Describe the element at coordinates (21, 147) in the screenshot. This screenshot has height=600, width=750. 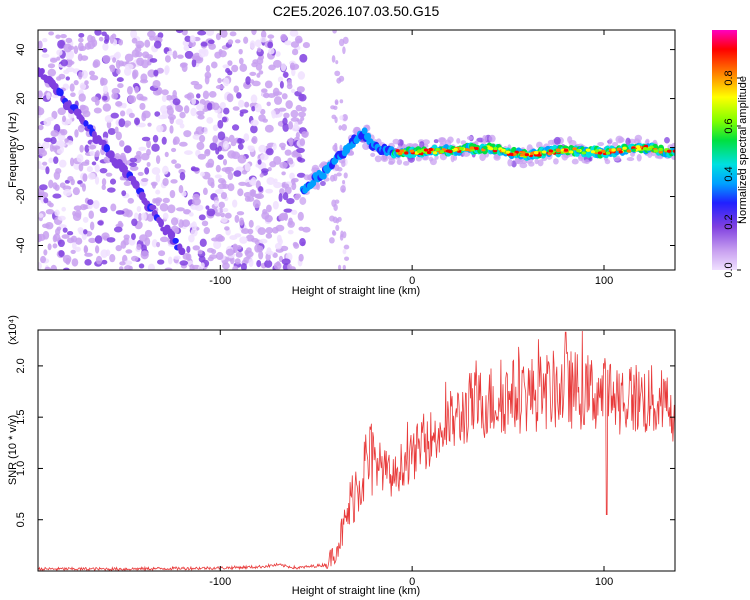
I see `y-tick-label: 0` at that location.